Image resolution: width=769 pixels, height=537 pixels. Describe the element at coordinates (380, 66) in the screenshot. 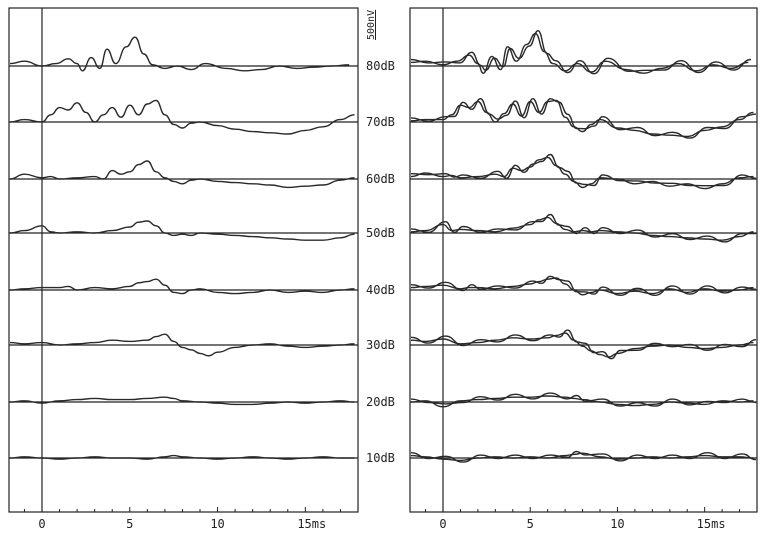

I see `level-label: 80dB` at that location.